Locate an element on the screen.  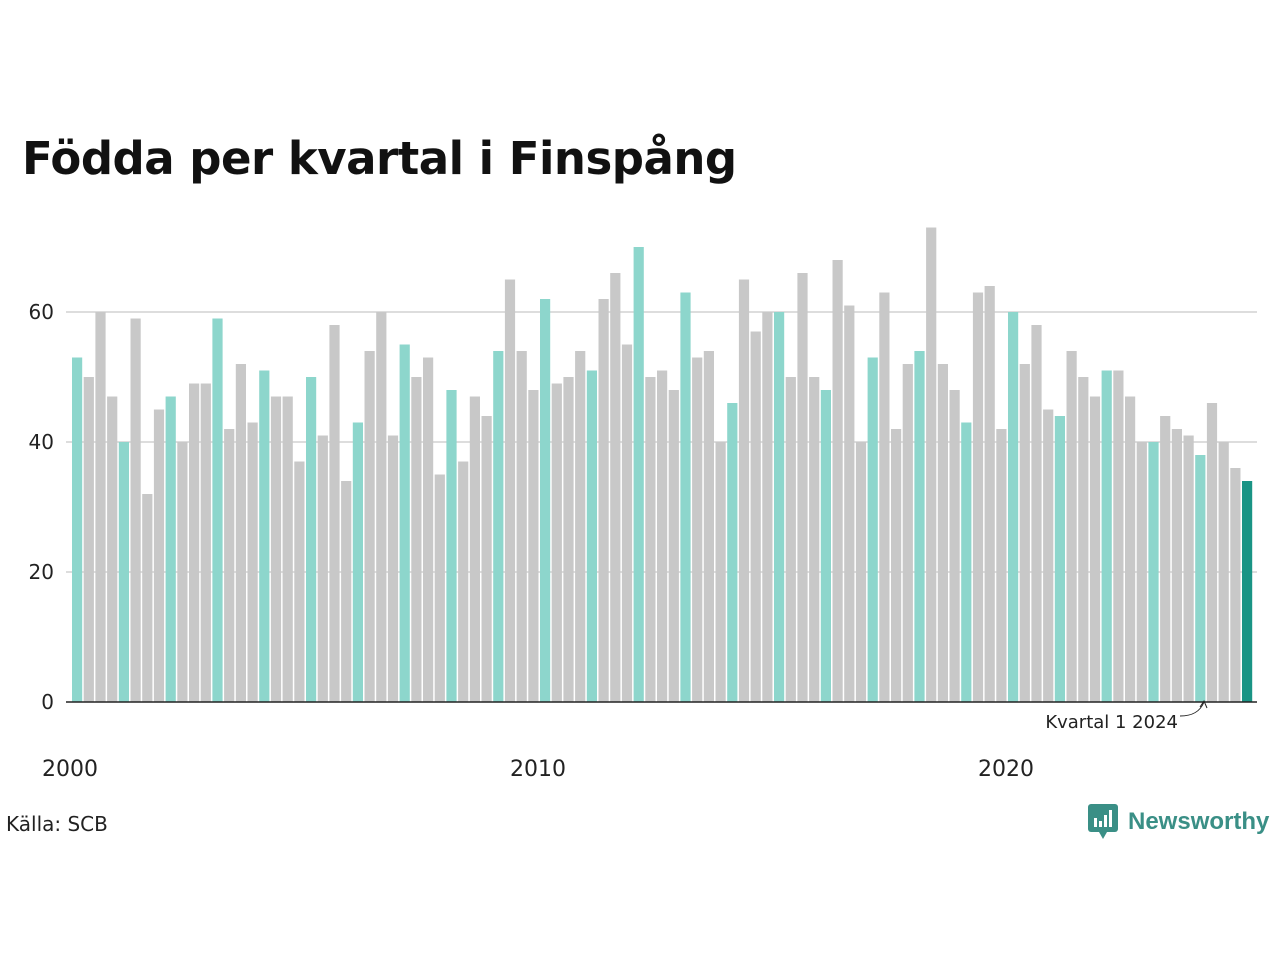
latest-annotation: Kvartal 1 2024 is located at coordinates (1126, 716).